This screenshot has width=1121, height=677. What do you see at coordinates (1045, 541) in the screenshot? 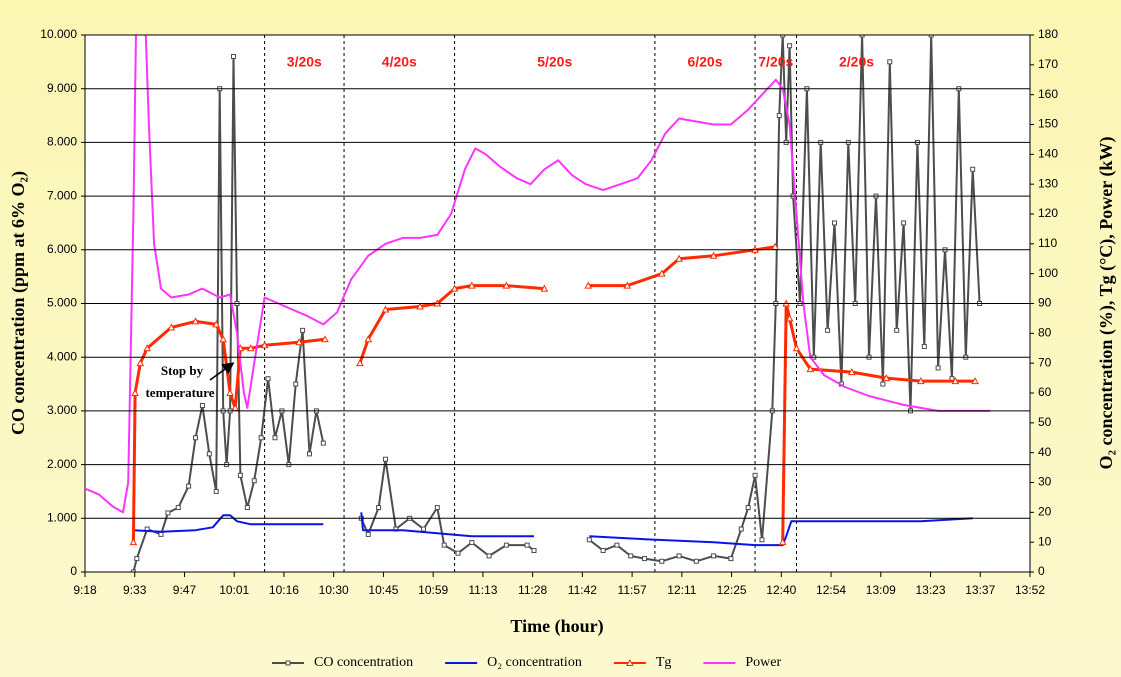
I see `y2-tick-label: 10` at bounding box center [1045, 541].